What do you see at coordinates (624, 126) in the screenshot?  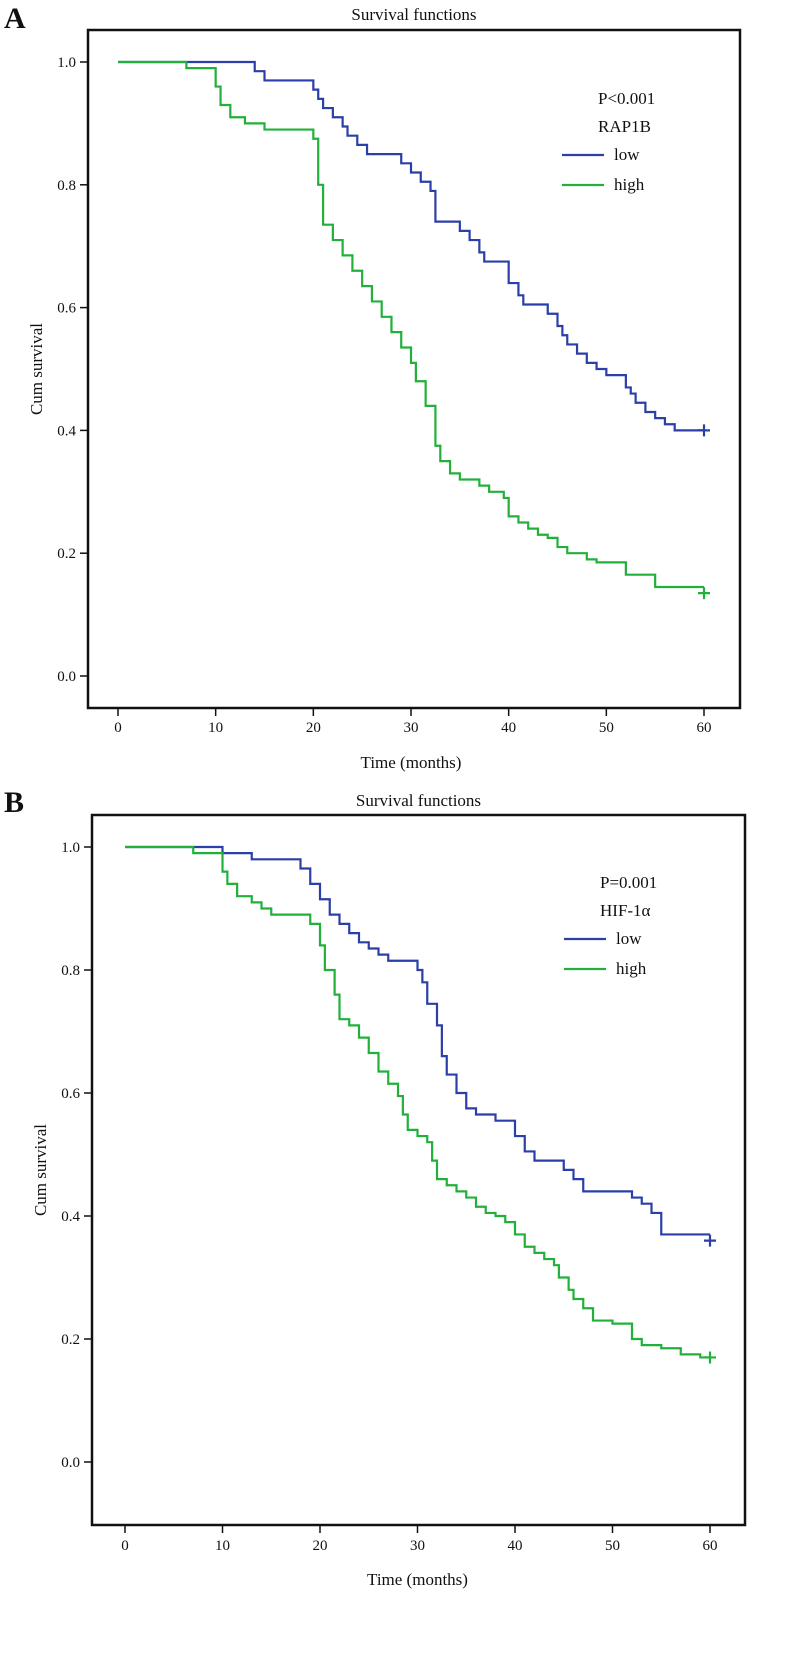 I see `legend-title: RAP1B` at bounding box center [624, 126].